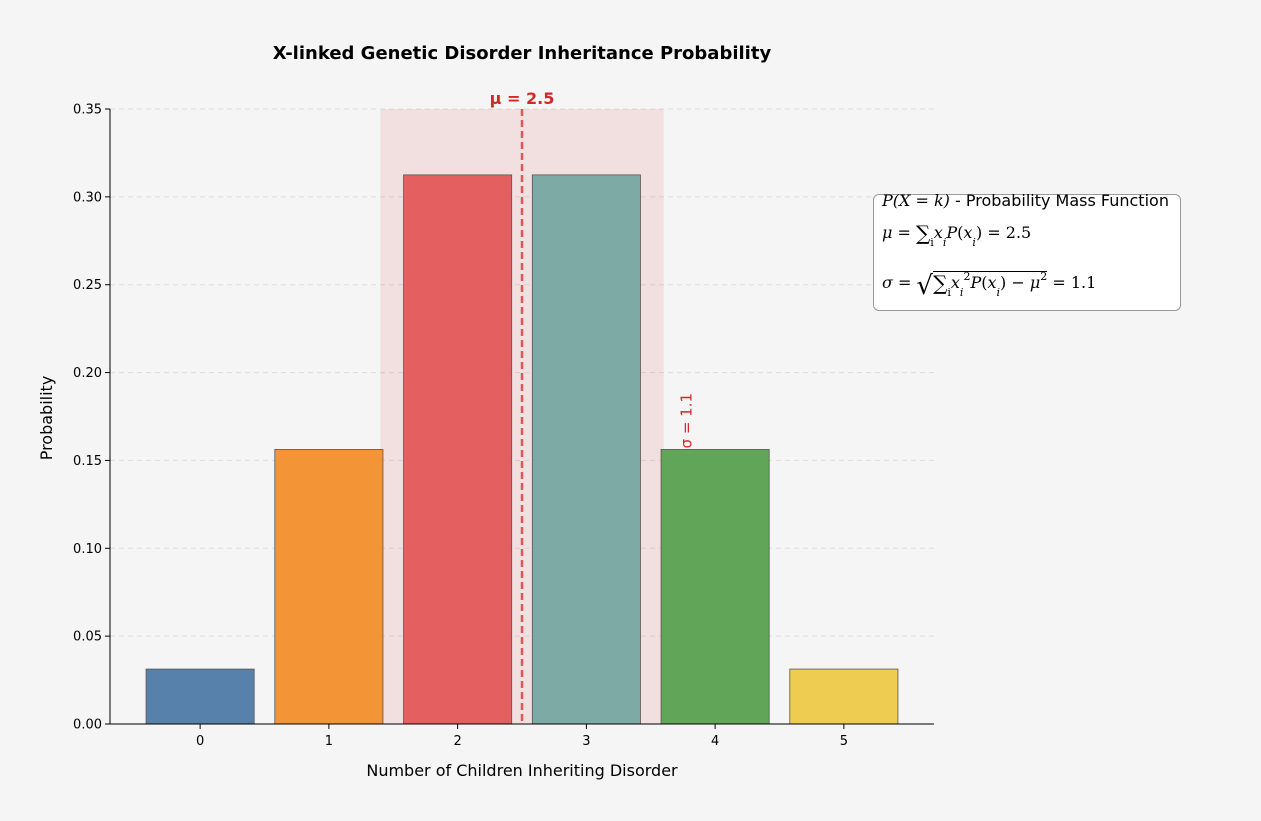 The image size is (1261, 821). What do you see at coordinates (522, 770) in the screenshot?
I see `x-axis-label: Number of Children Inheriting Disorder` at bounding box center [522, 770].